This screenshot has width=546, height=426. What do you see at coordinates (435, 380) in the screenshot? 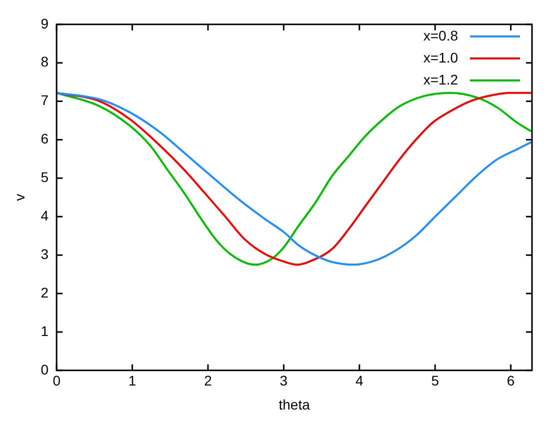
I see `x-tick-label: 5` at bounding box center [435, 380].